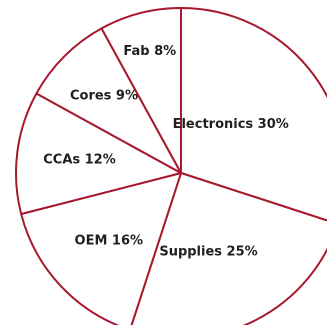 The width and height of the screenshot is (327, 325). What do you see at coordinates (104, 96) in the screenshot?
I see `pie-label-cores: Cores 9%` at bounding box center [104, 96].